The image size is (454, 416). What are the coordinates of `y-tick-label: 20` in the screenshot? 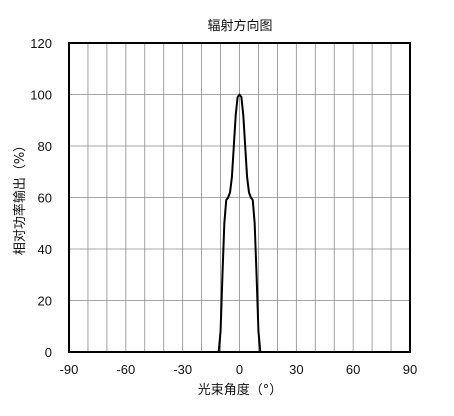 It's located at (45, 301).